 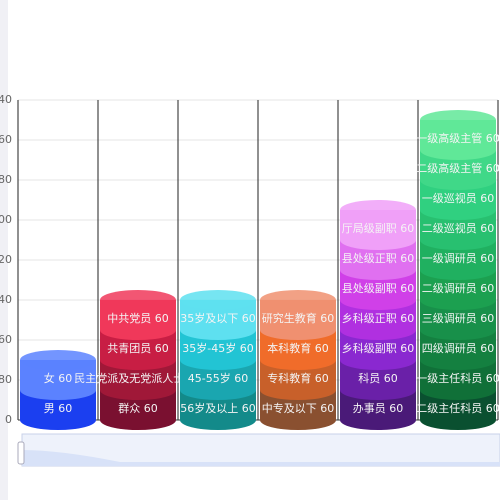 What do you see at coordinates (209, 318) in the screenshot?
I see `segment-name: 35岁及以下` at bounding box center [209, 318].